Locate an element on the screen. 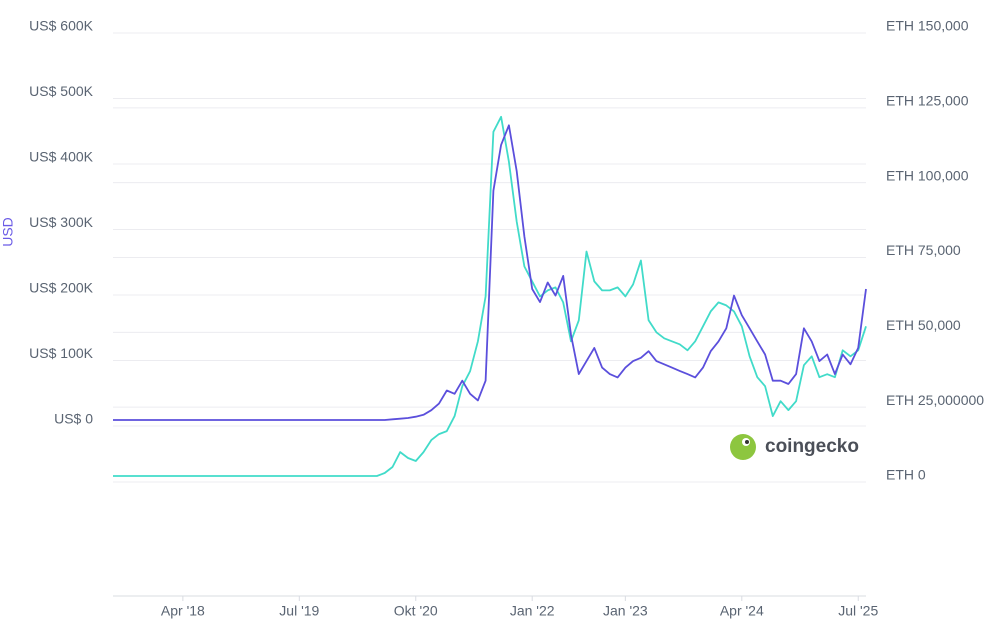 This screenshot has height=626, width=996. y-tick-label: US$ 300K is located at coordinates (61, 222).